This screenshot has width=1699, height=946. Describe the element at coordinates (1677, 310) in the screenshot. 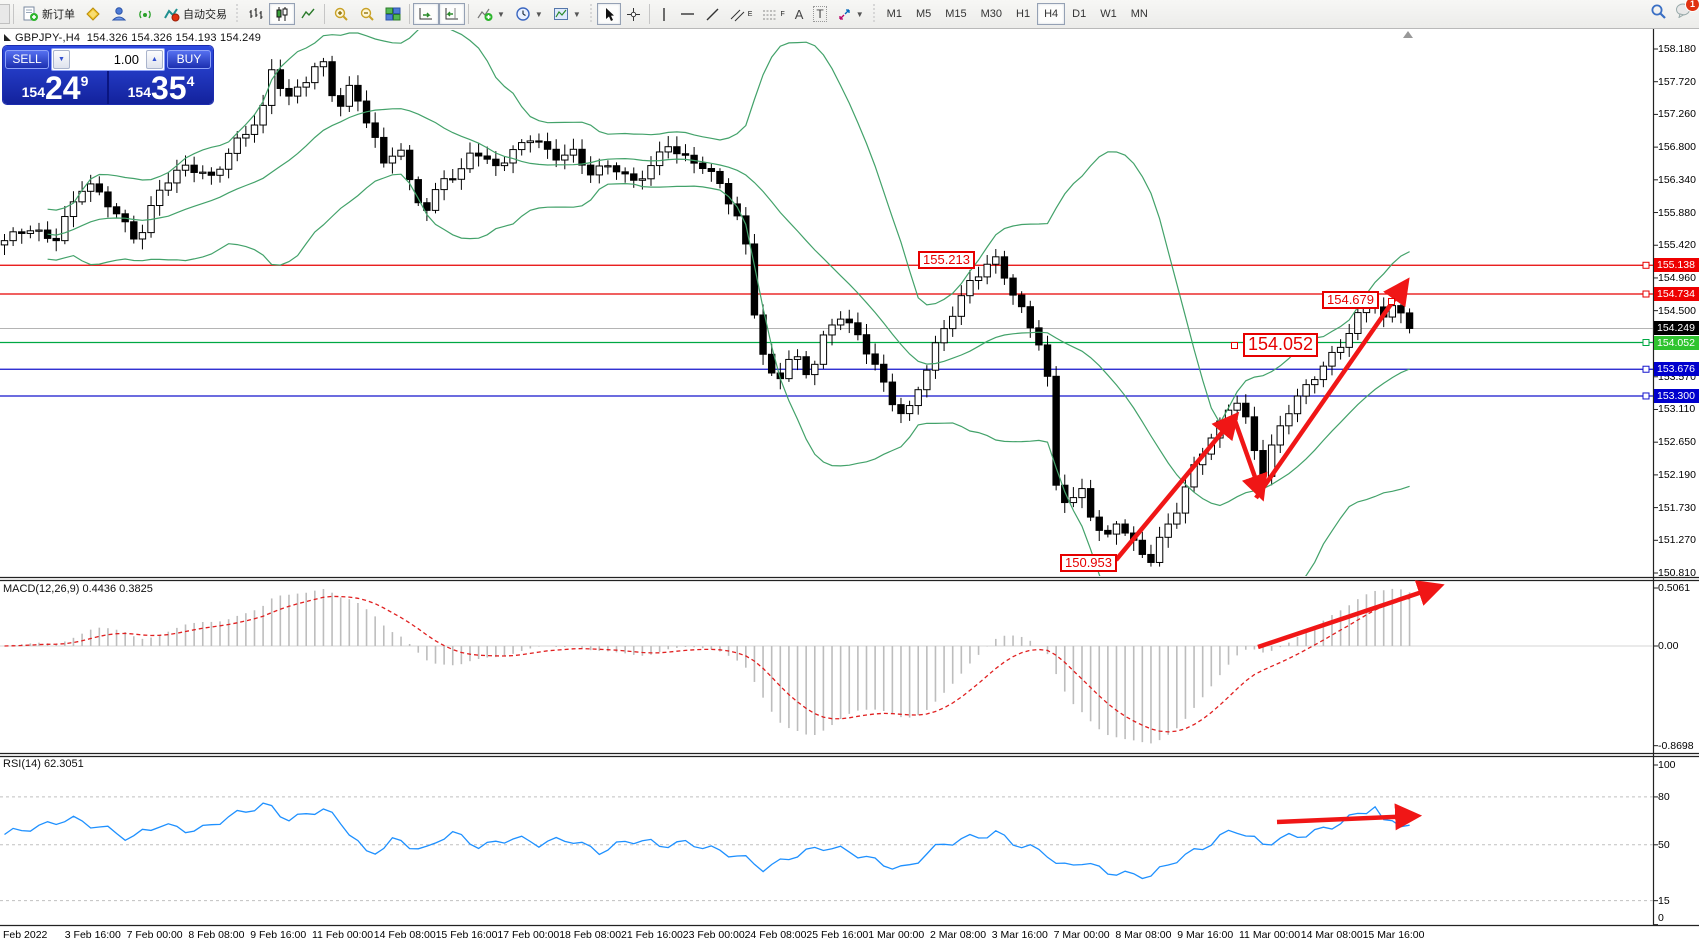

I see `price-axis-tick: 154.500` at that location.